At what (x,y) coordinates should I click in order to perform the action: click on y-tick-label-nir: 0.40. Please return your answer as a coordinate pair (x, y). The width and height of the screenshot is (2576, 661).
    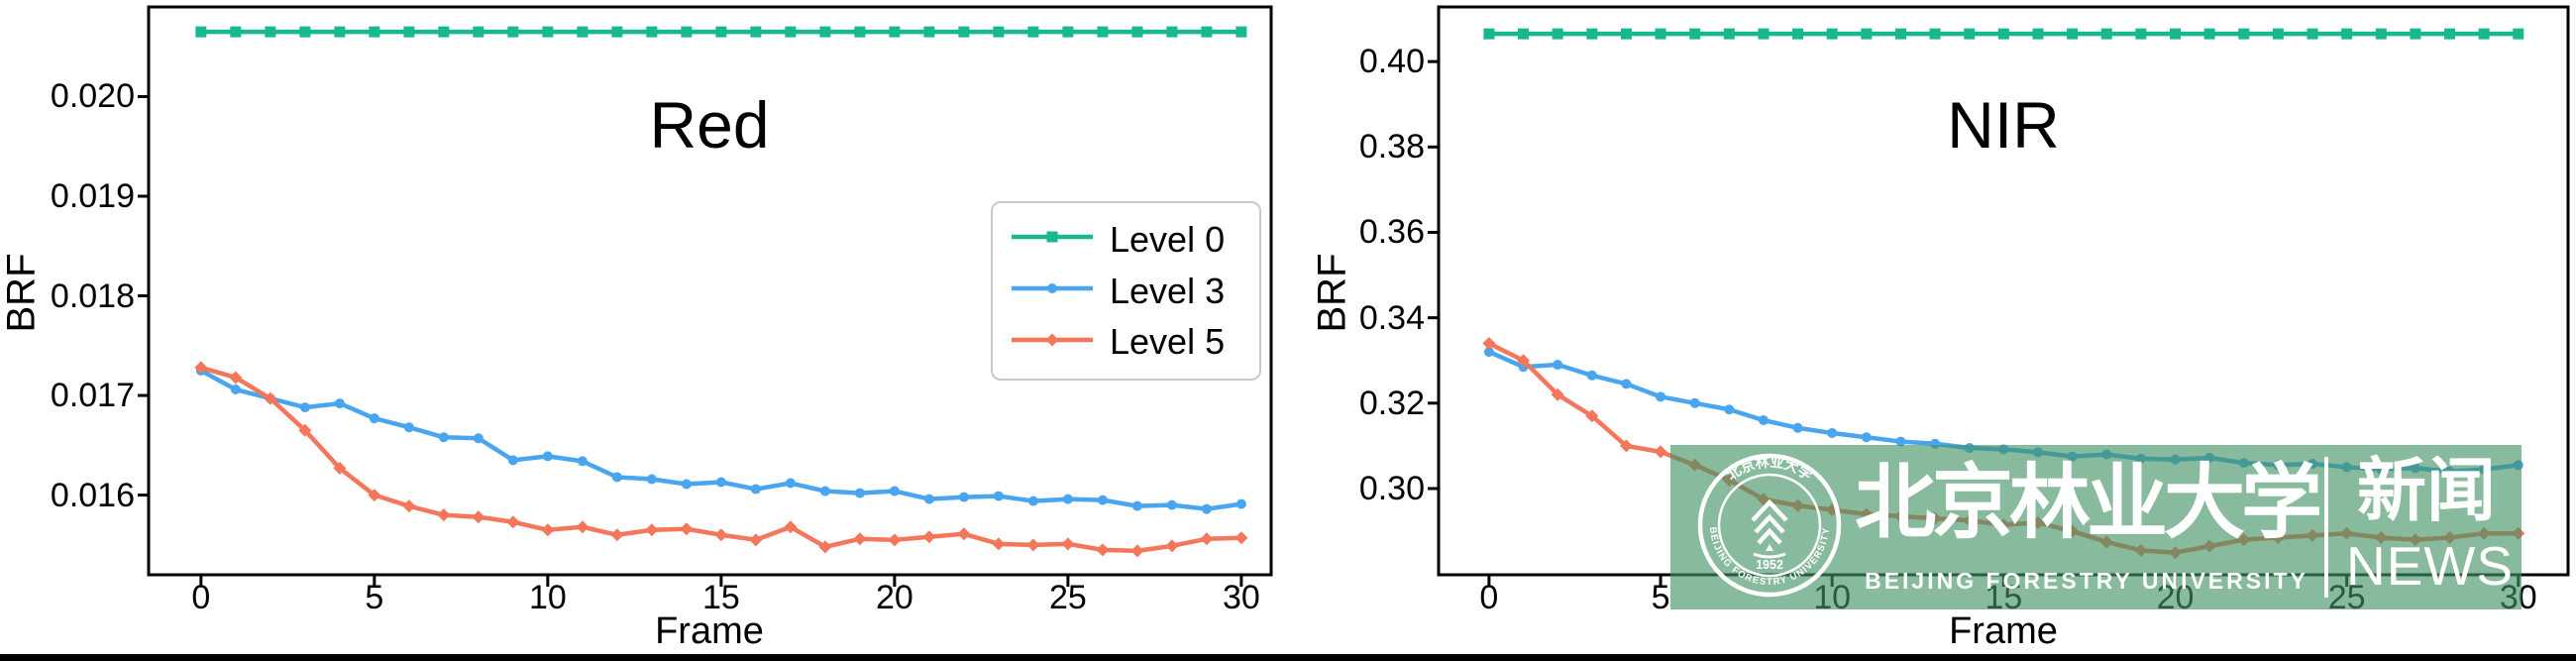
    Looking at the image, I should click on (1391, 62).